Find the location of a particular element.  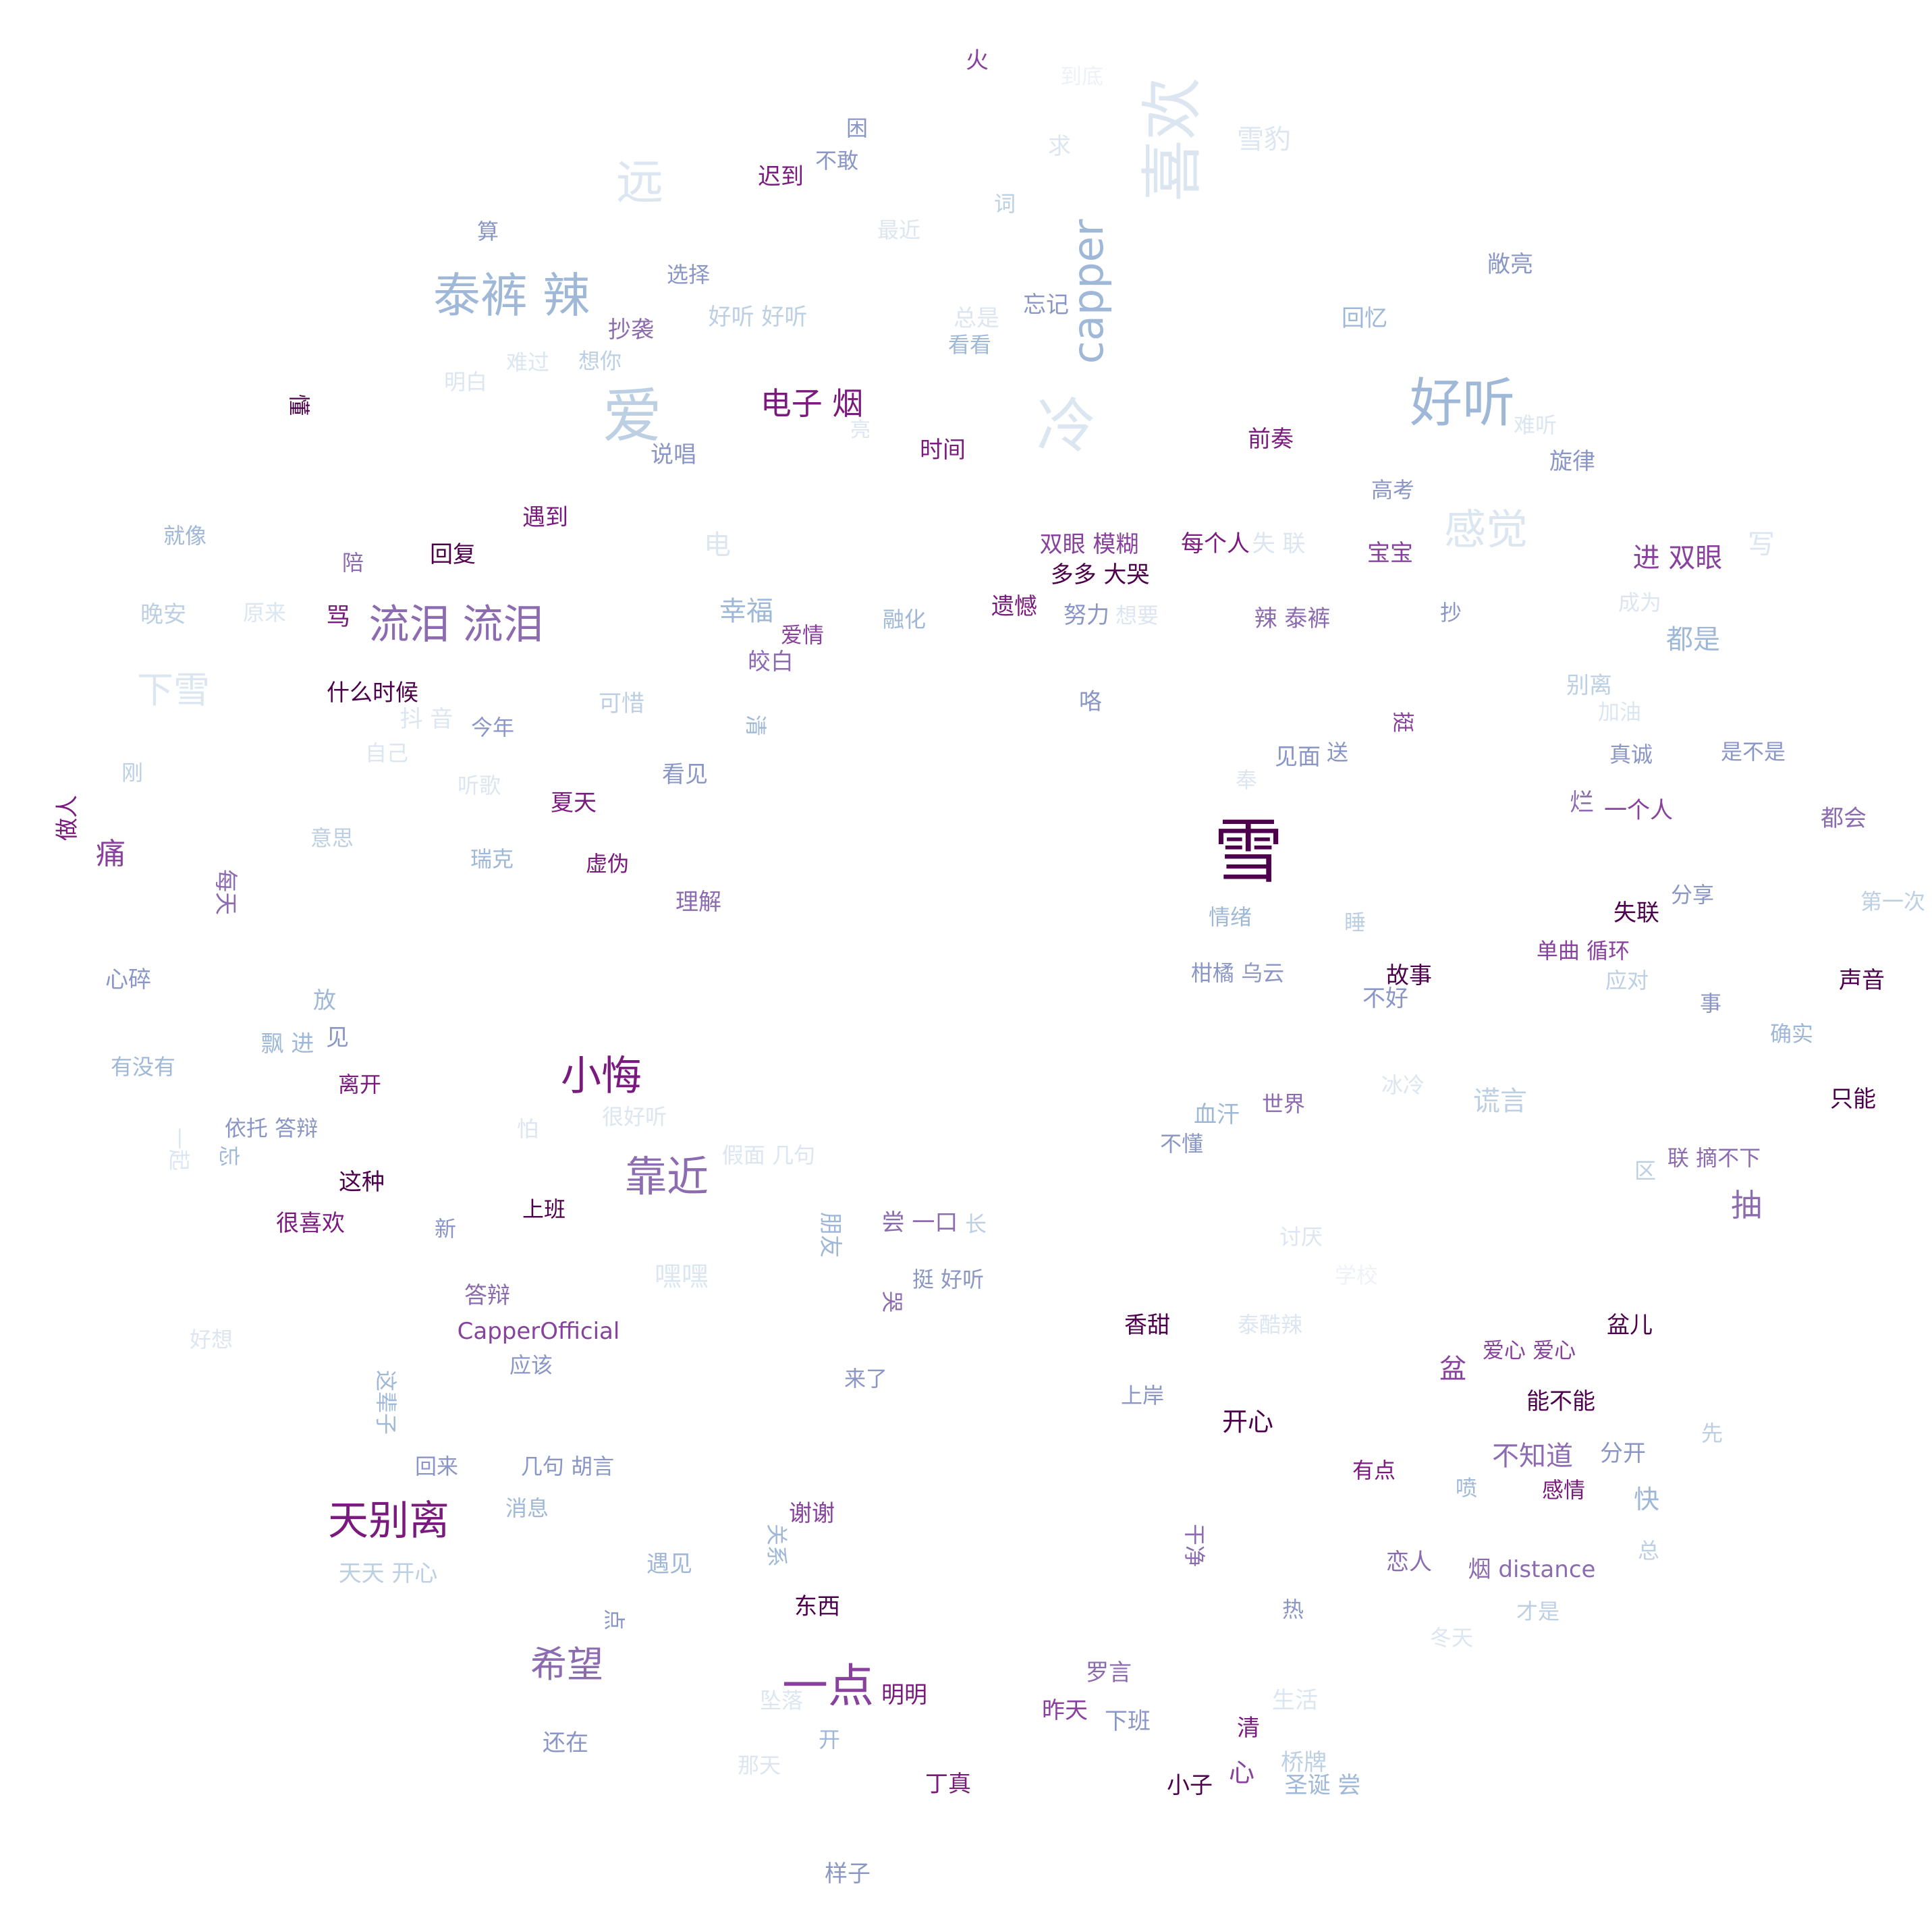

cloud-word: 消息 is located at coordinates (527, 1508).